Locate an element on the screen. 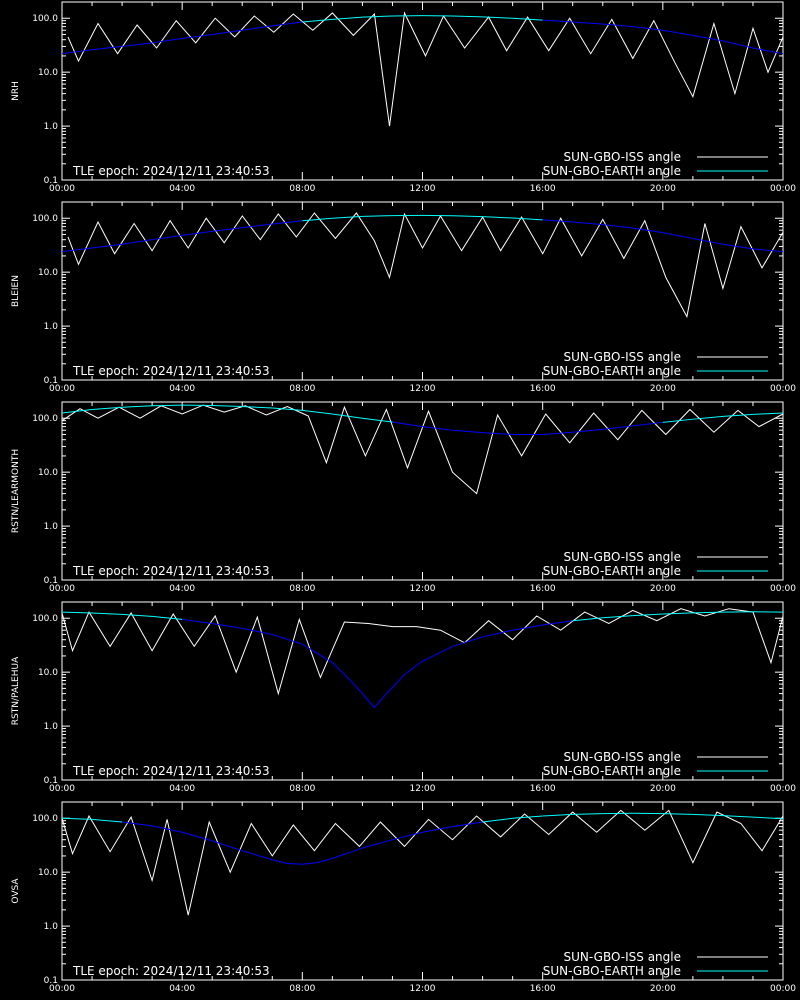  y-tick-label: 0.1 is located at coordinates (51, 781).